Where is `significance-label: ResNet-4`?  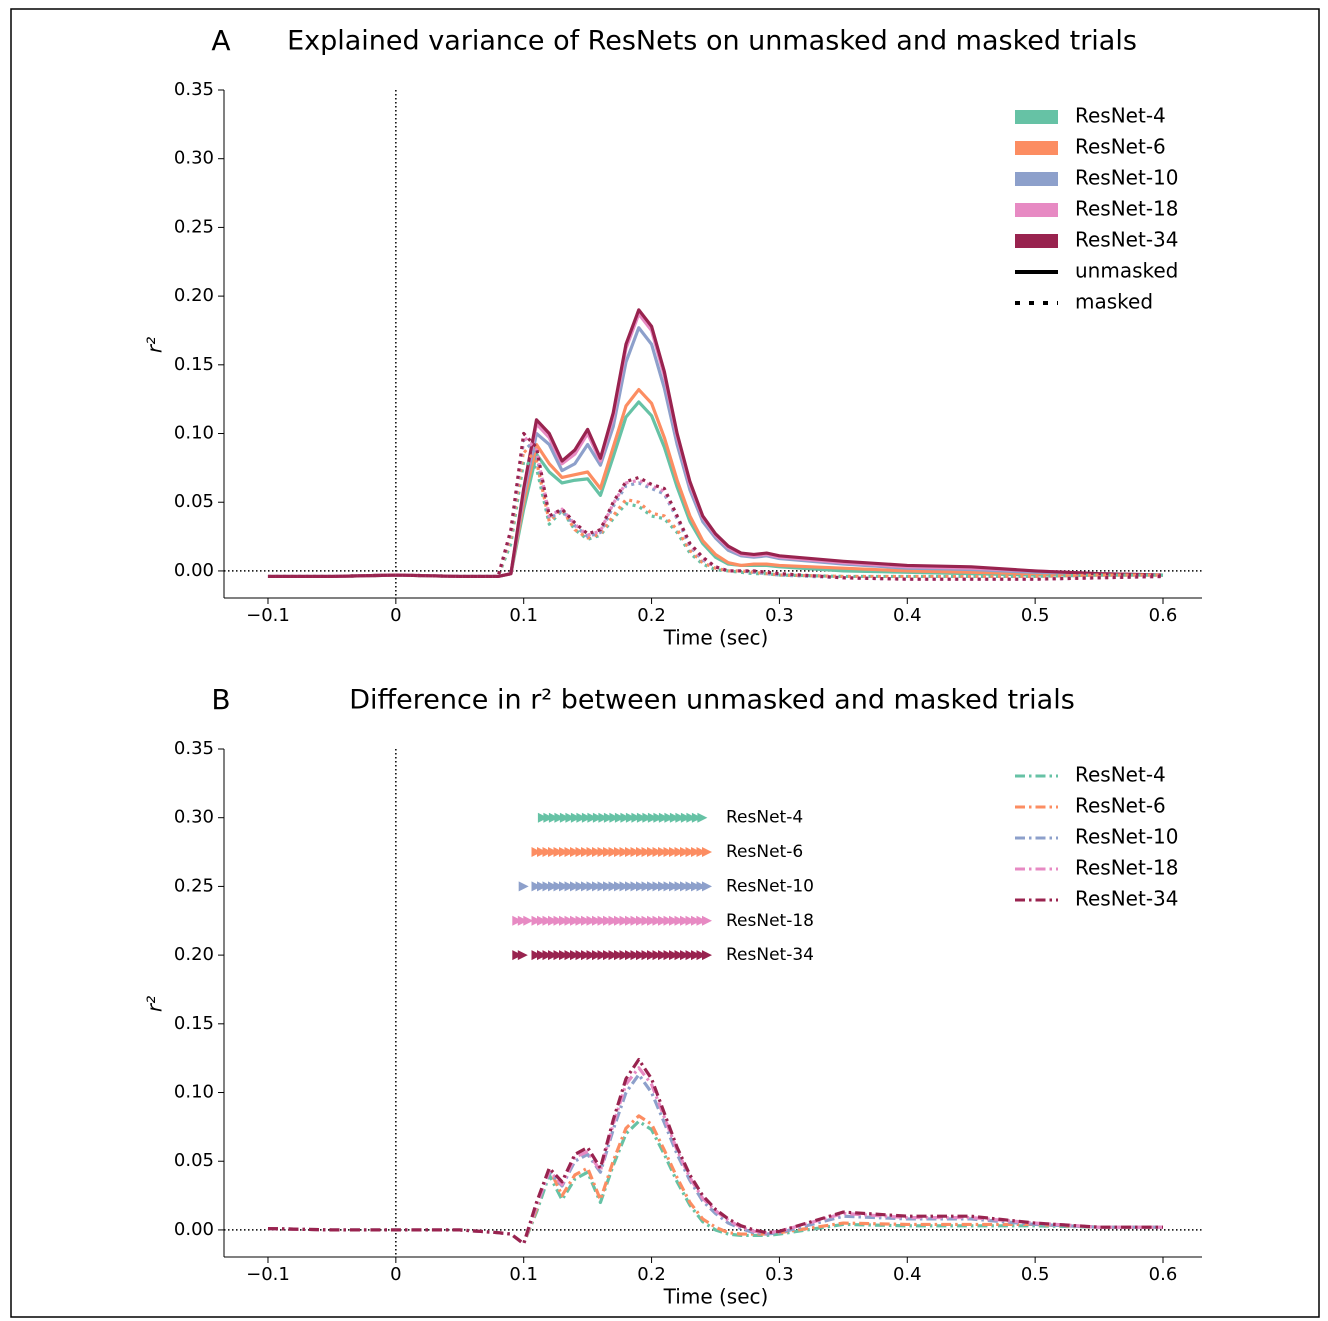 significance-label: ResNet-4 is located at coordinates (764, 818).